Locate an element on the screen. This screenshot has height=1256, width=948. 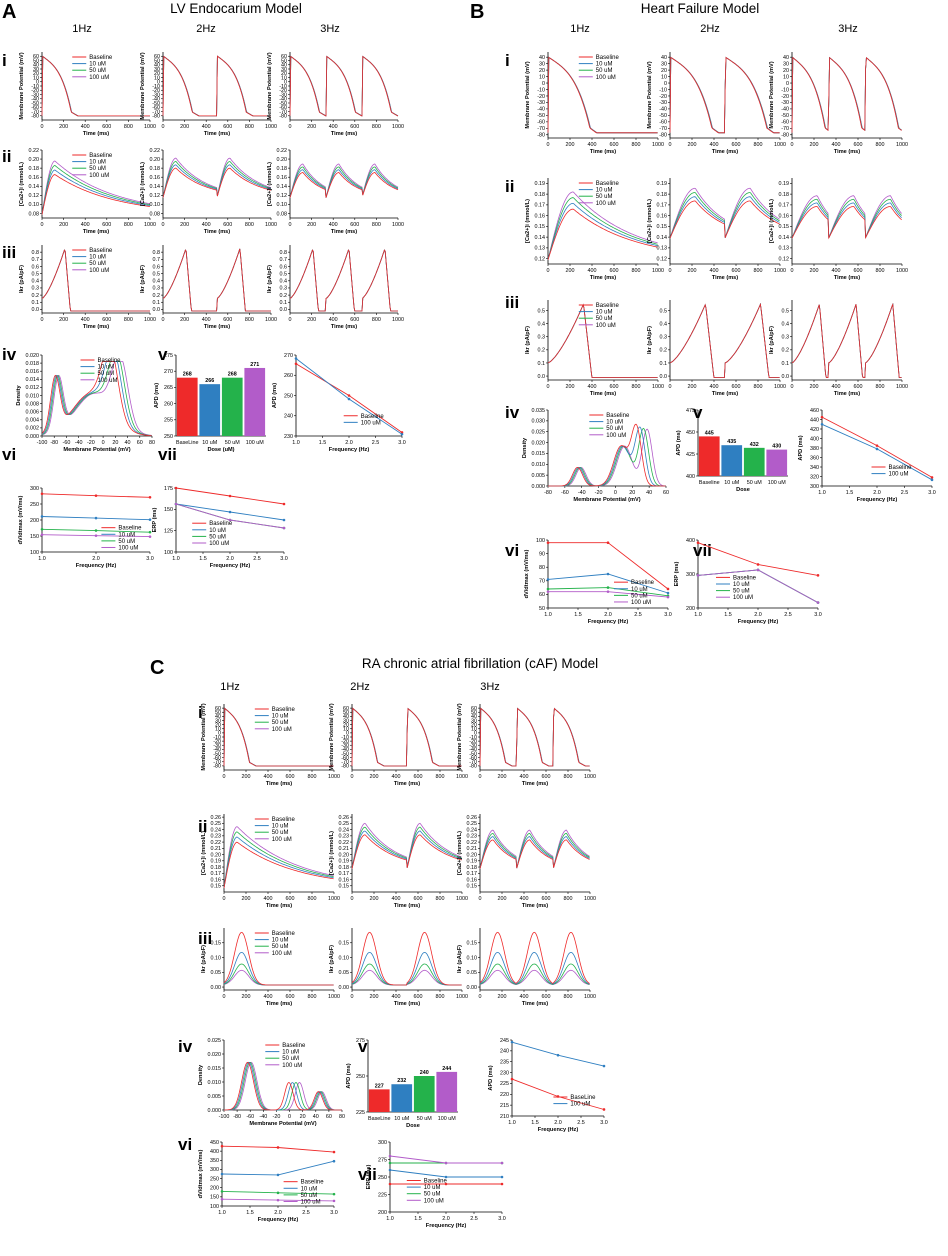
secC-ikr-f1-ylabel: Ikr (pA/pF) is located at coordinates (204, 959).